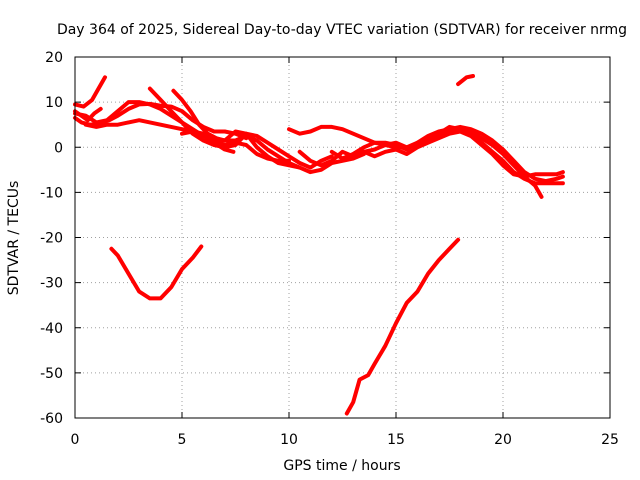  Describe the element at coordinates (51, 284) in the screenshot. I see `y-tick-label: -30` at that location.